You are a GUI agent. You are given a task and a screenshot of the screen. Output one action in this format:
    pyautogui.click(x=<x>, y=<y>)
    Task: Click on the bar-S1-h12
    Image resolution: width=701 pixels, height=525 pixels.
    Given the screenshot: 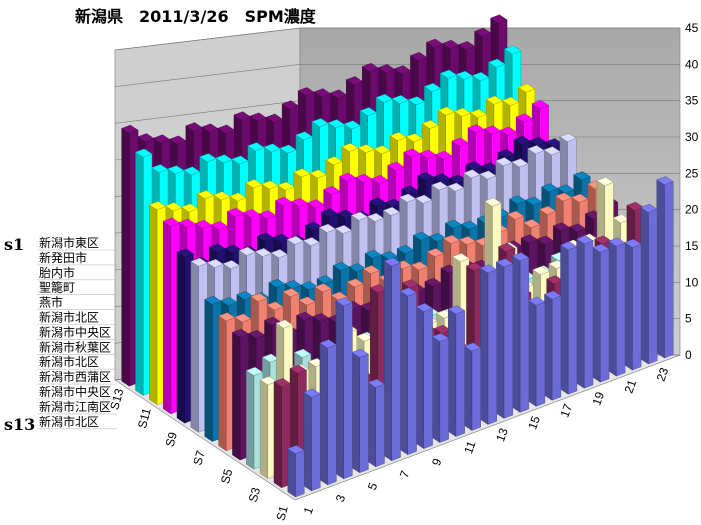 What is the action you would take?
    pyautogui.click(x=472, y=386)
    